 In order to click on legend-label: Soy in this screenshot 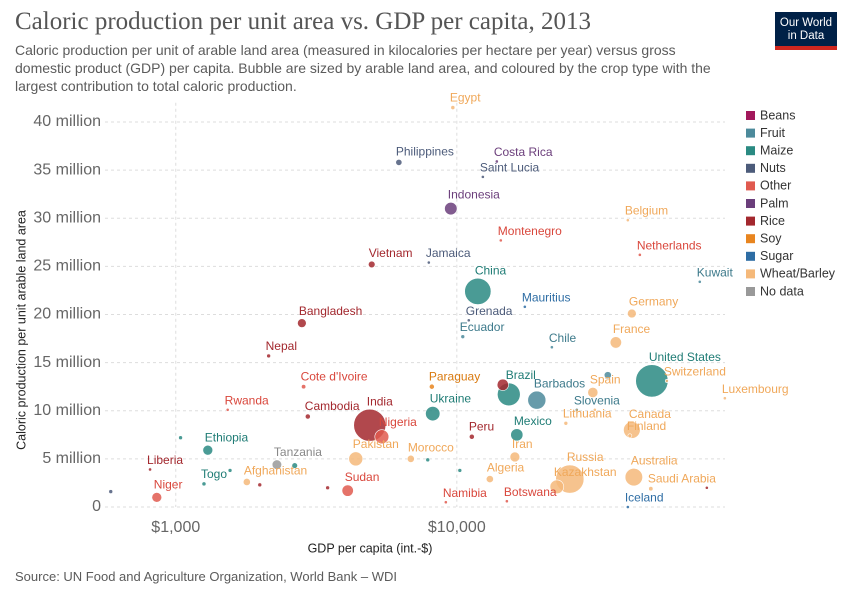, I will do `click(771, 238)`.